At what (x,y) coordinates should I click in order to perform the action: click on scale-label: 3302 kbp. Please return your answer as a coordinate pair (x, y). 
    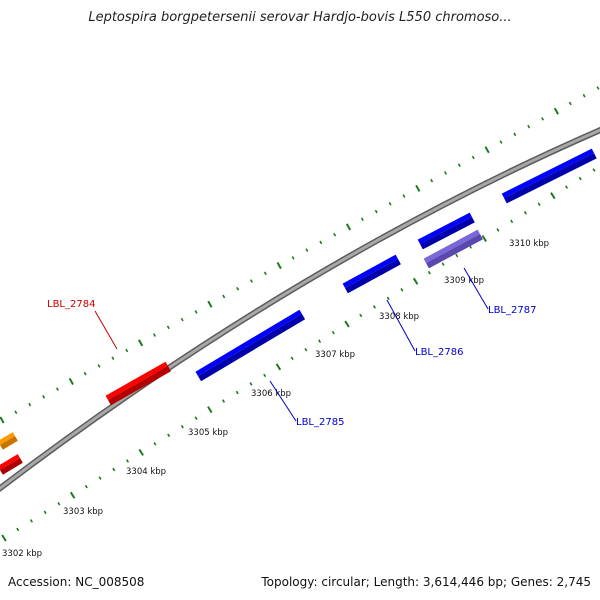
    Looking at the image, I should click on (22, 554).